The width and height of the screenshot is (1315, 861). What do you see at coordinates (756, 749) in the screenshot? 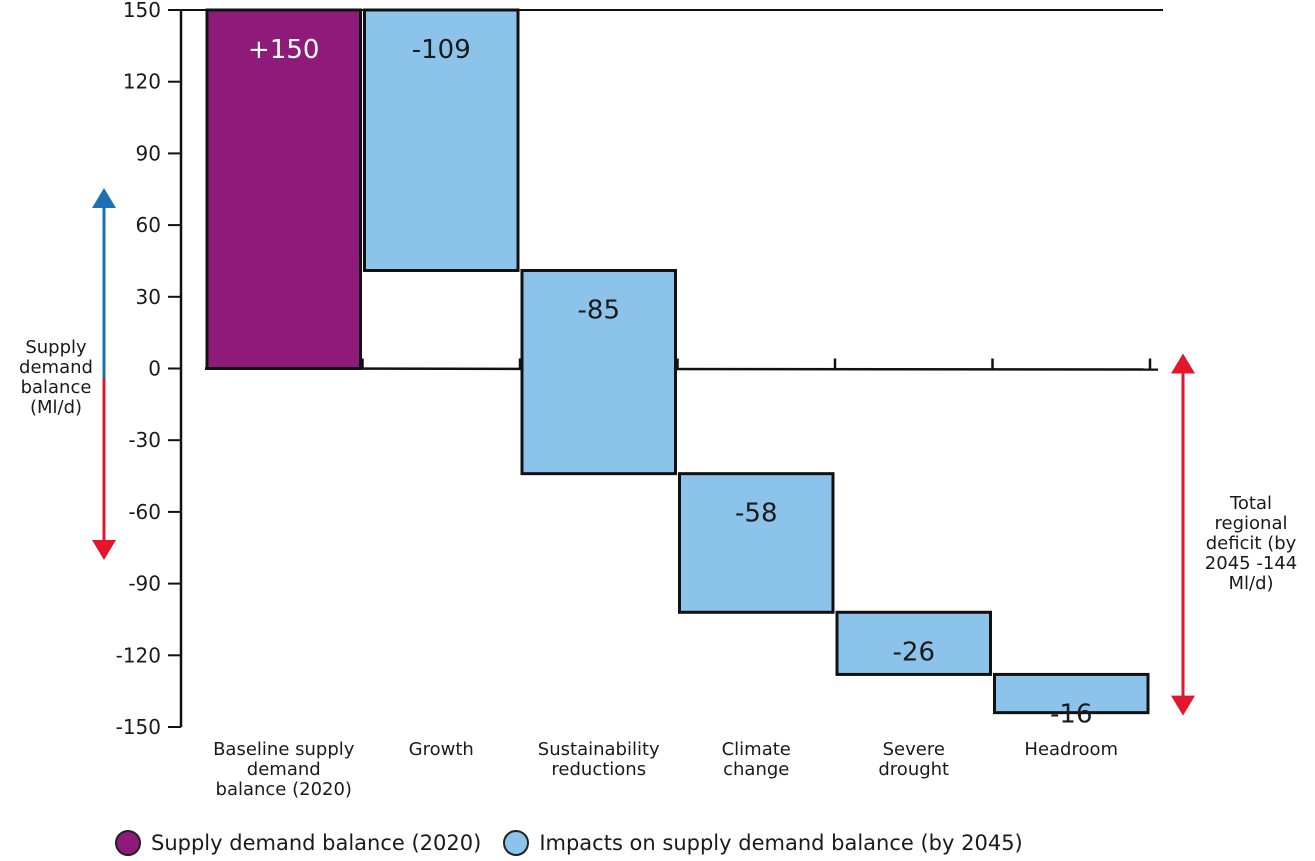
I see `x-tick-label: Climate` at bounding box center [756, 749].